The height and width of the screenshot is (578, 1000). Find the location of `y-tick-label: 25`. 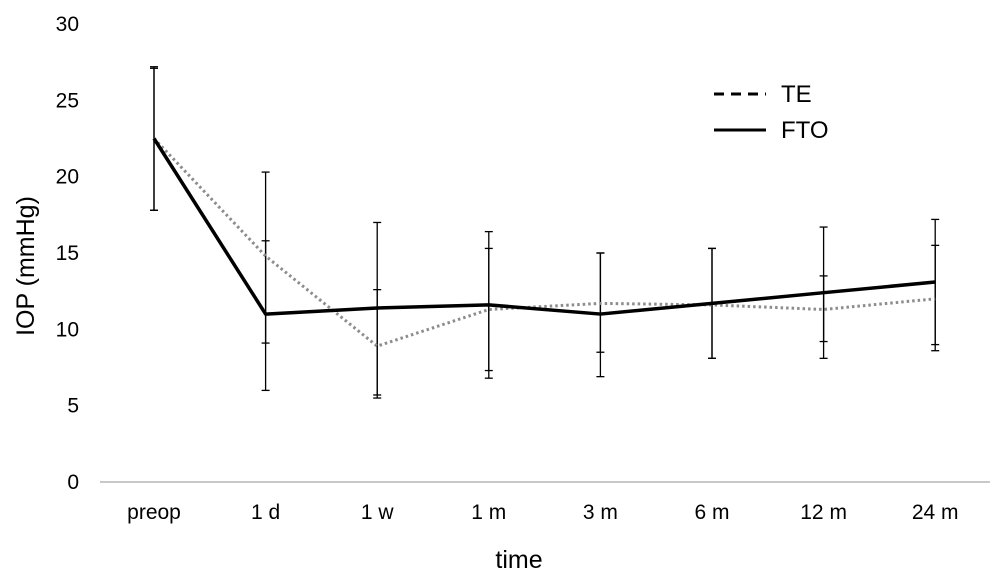

y-tick-label: 25 is located at coordinates (67, 100).